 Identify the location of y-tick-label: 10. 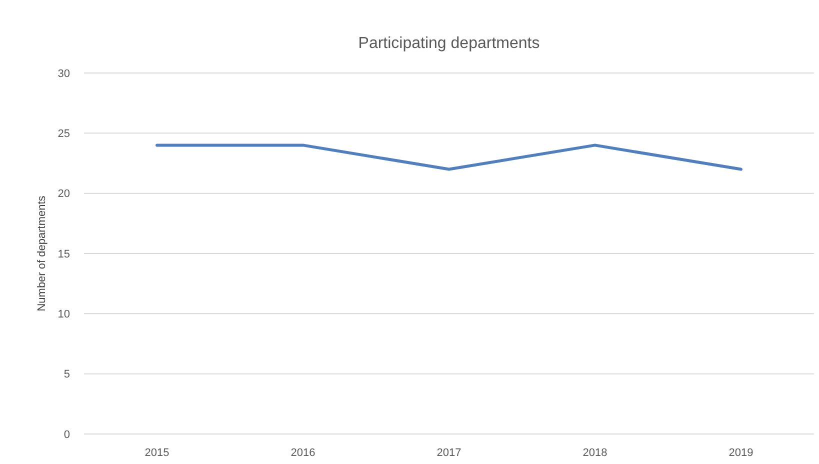
(64, 314).